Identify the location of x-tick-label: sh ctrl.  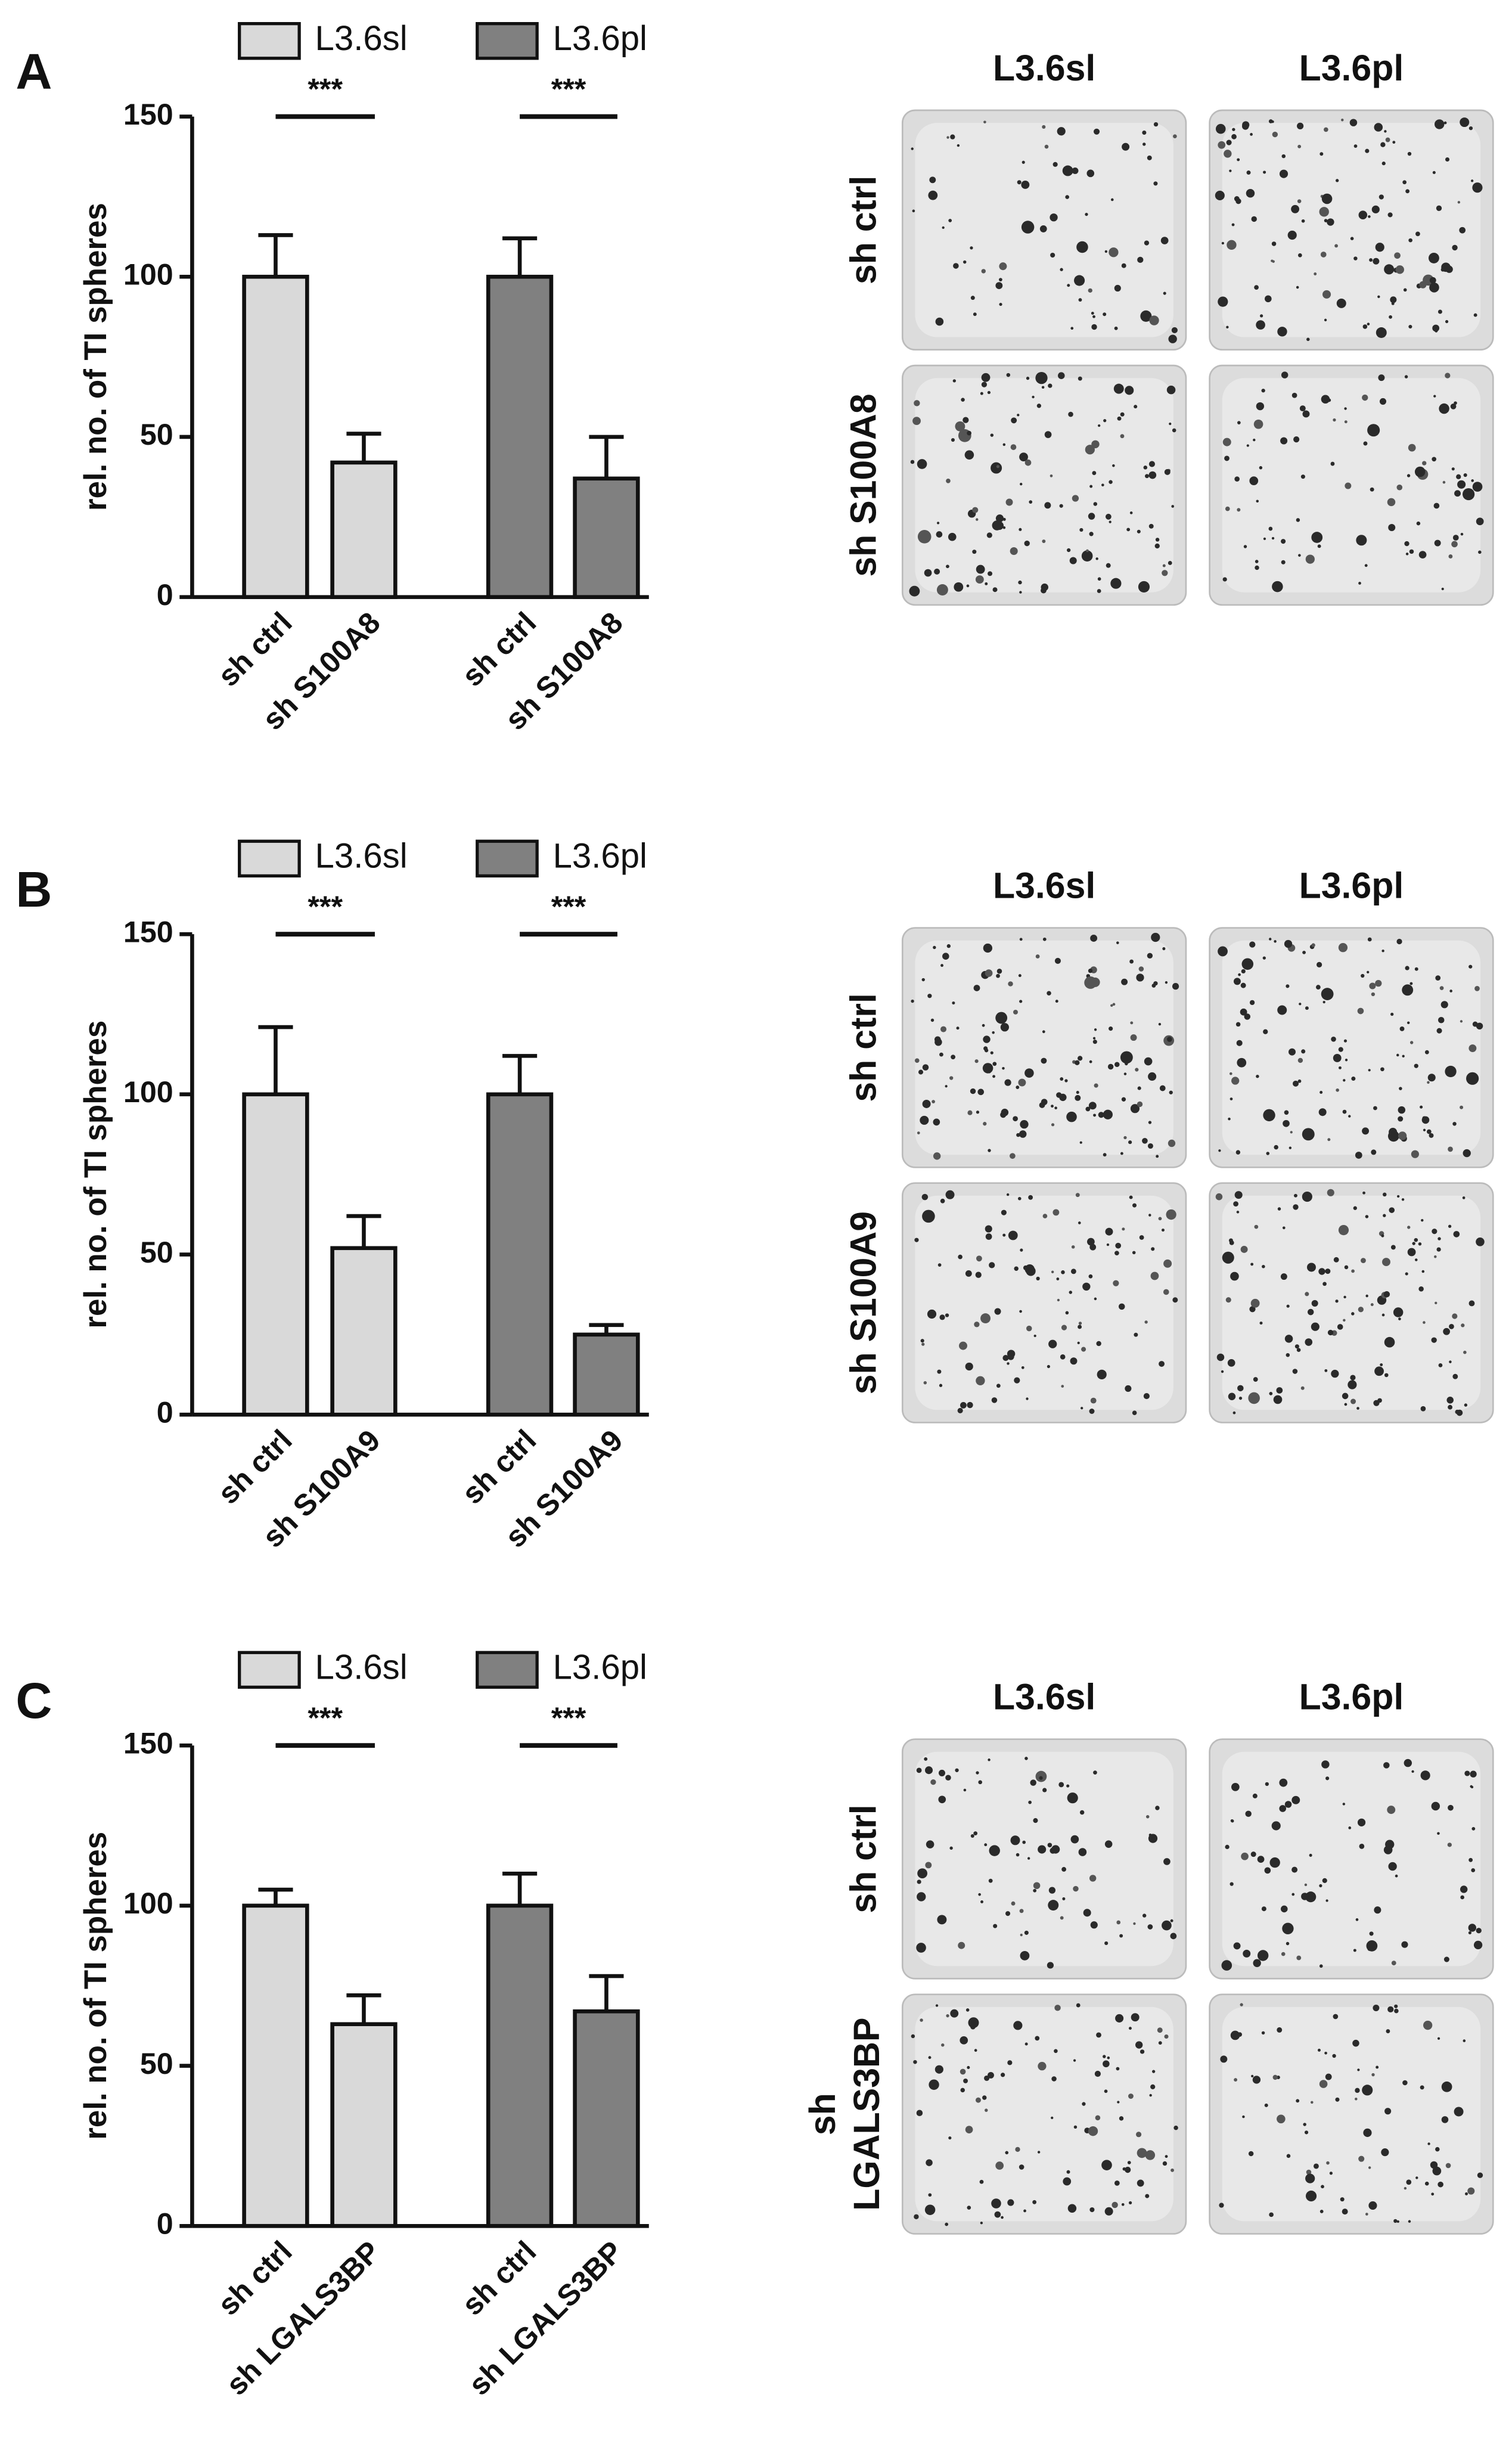
(498, 1466).